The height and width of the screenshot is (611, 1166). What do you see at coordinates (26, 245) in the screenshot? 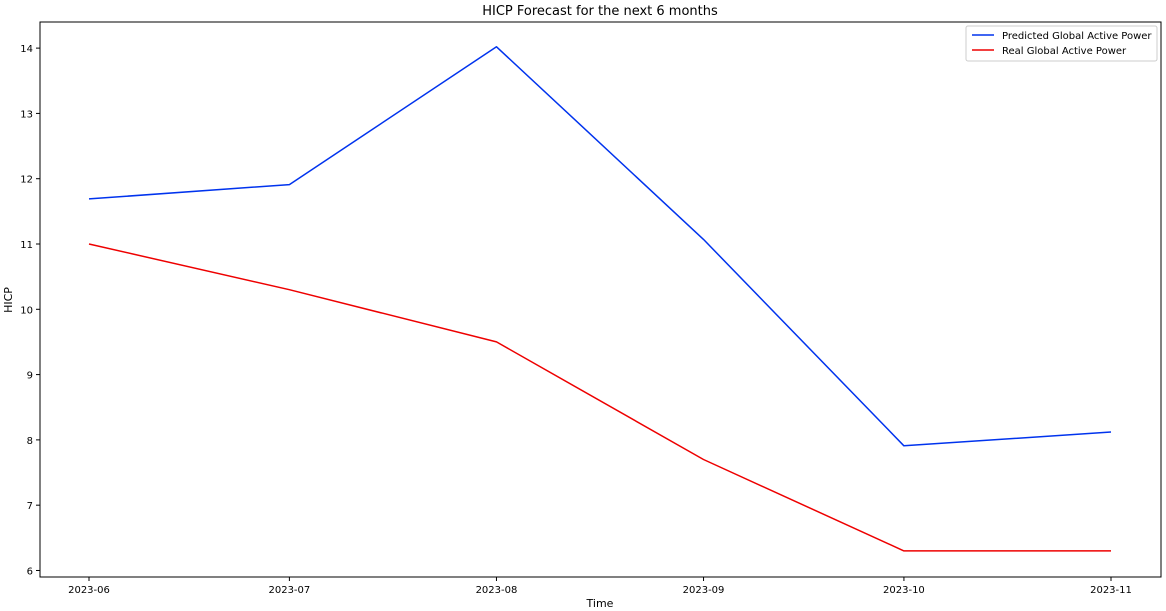
I see `y-tick-label: 11` at bounding box center [26, 245].